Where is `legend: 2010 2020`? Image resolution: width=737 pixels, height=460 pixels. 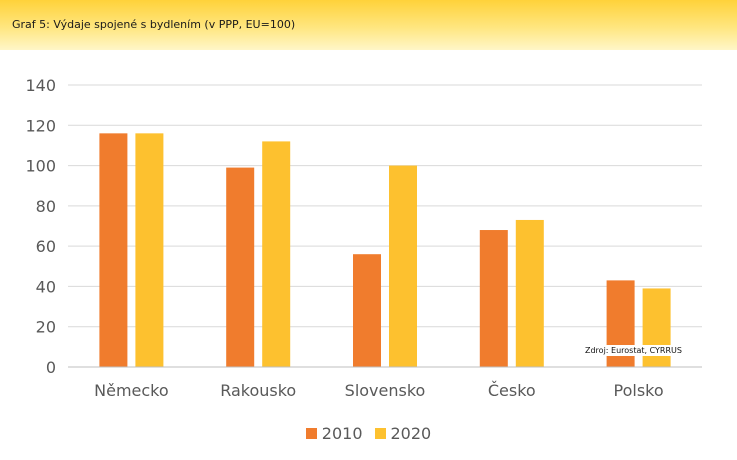
legend: 2010 2020 is located at coordinates (368, 433).